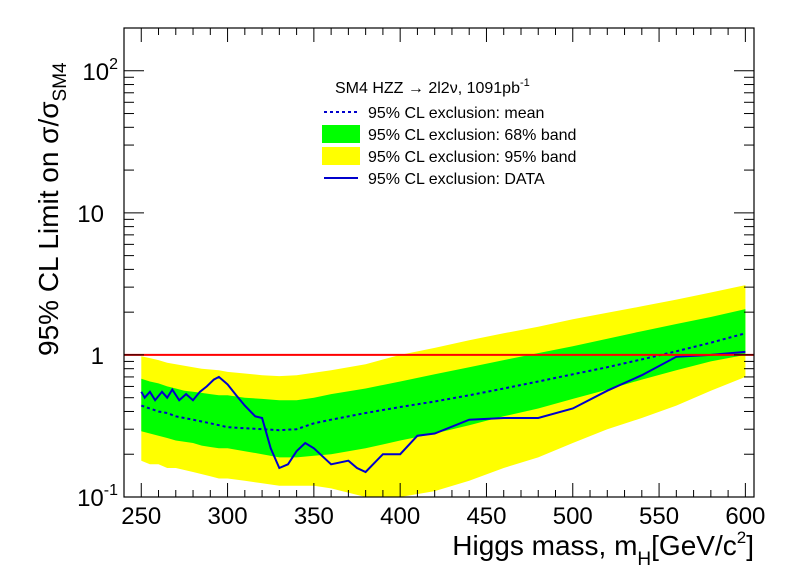 The image size is (796, 572). I want to click on legend-title-superscript: -1, so click(525, 83).